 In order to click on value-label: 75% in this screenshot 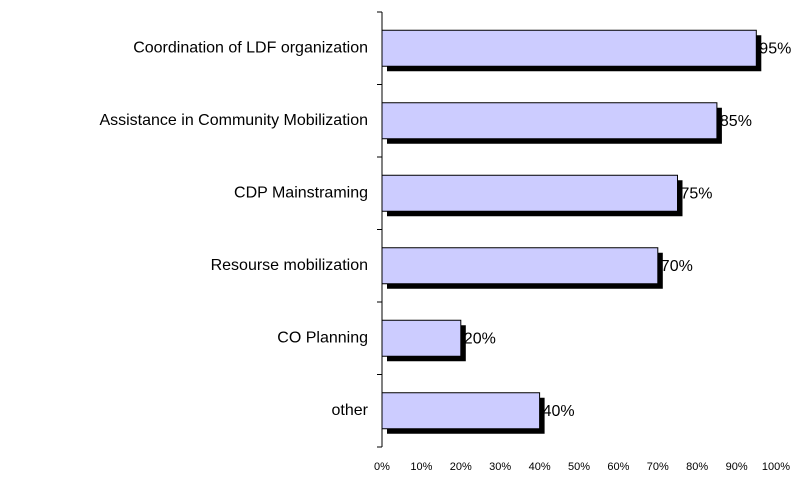, I will do `click(697, 193)`.